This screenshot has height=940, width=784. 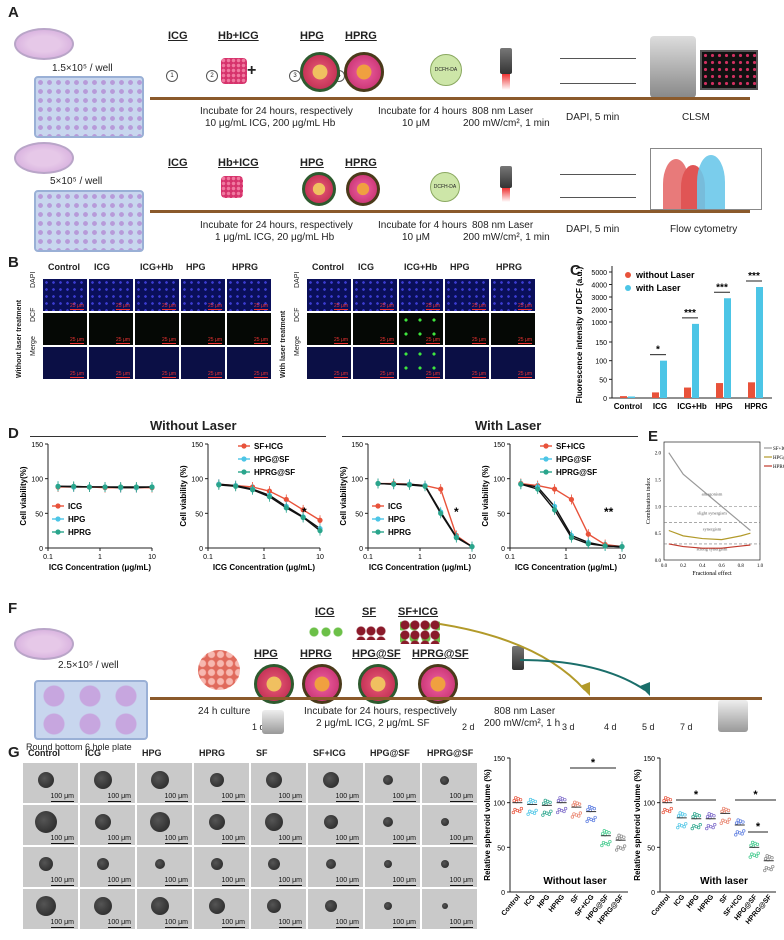 What do you see at coordinates (268, 446) in the screenshot?
I see `d1-legend-0: SF+ICG` at bounding box center [268, 446].